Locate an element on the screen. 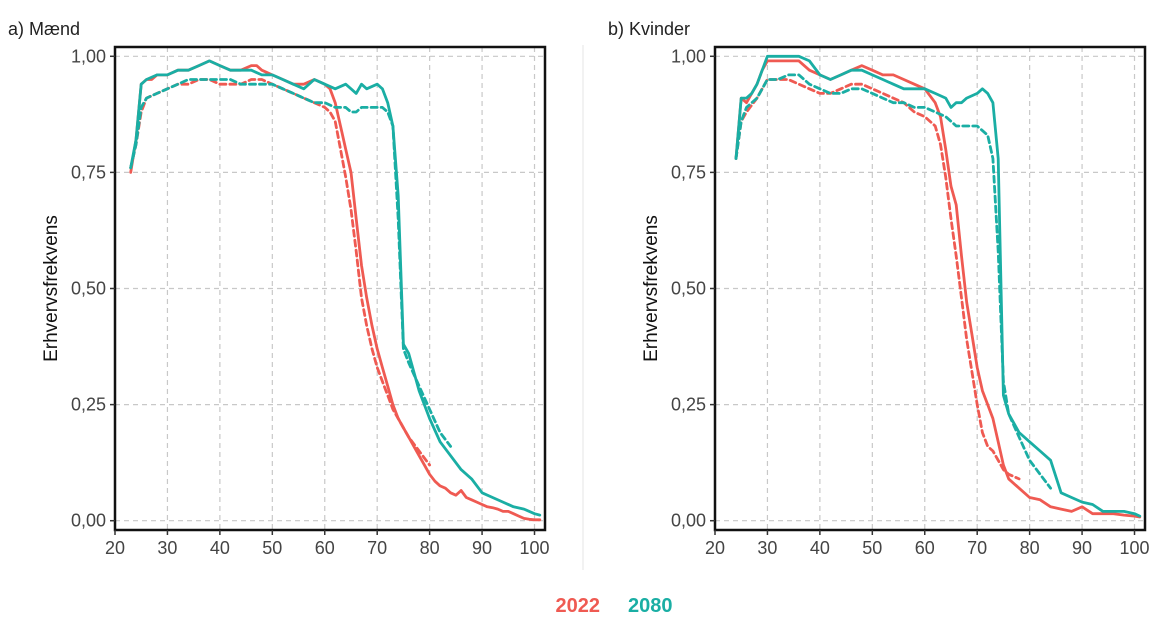 This screenshot has height=621, width=1172. legend-2022: 2022 is located at coordinates (578, 606).